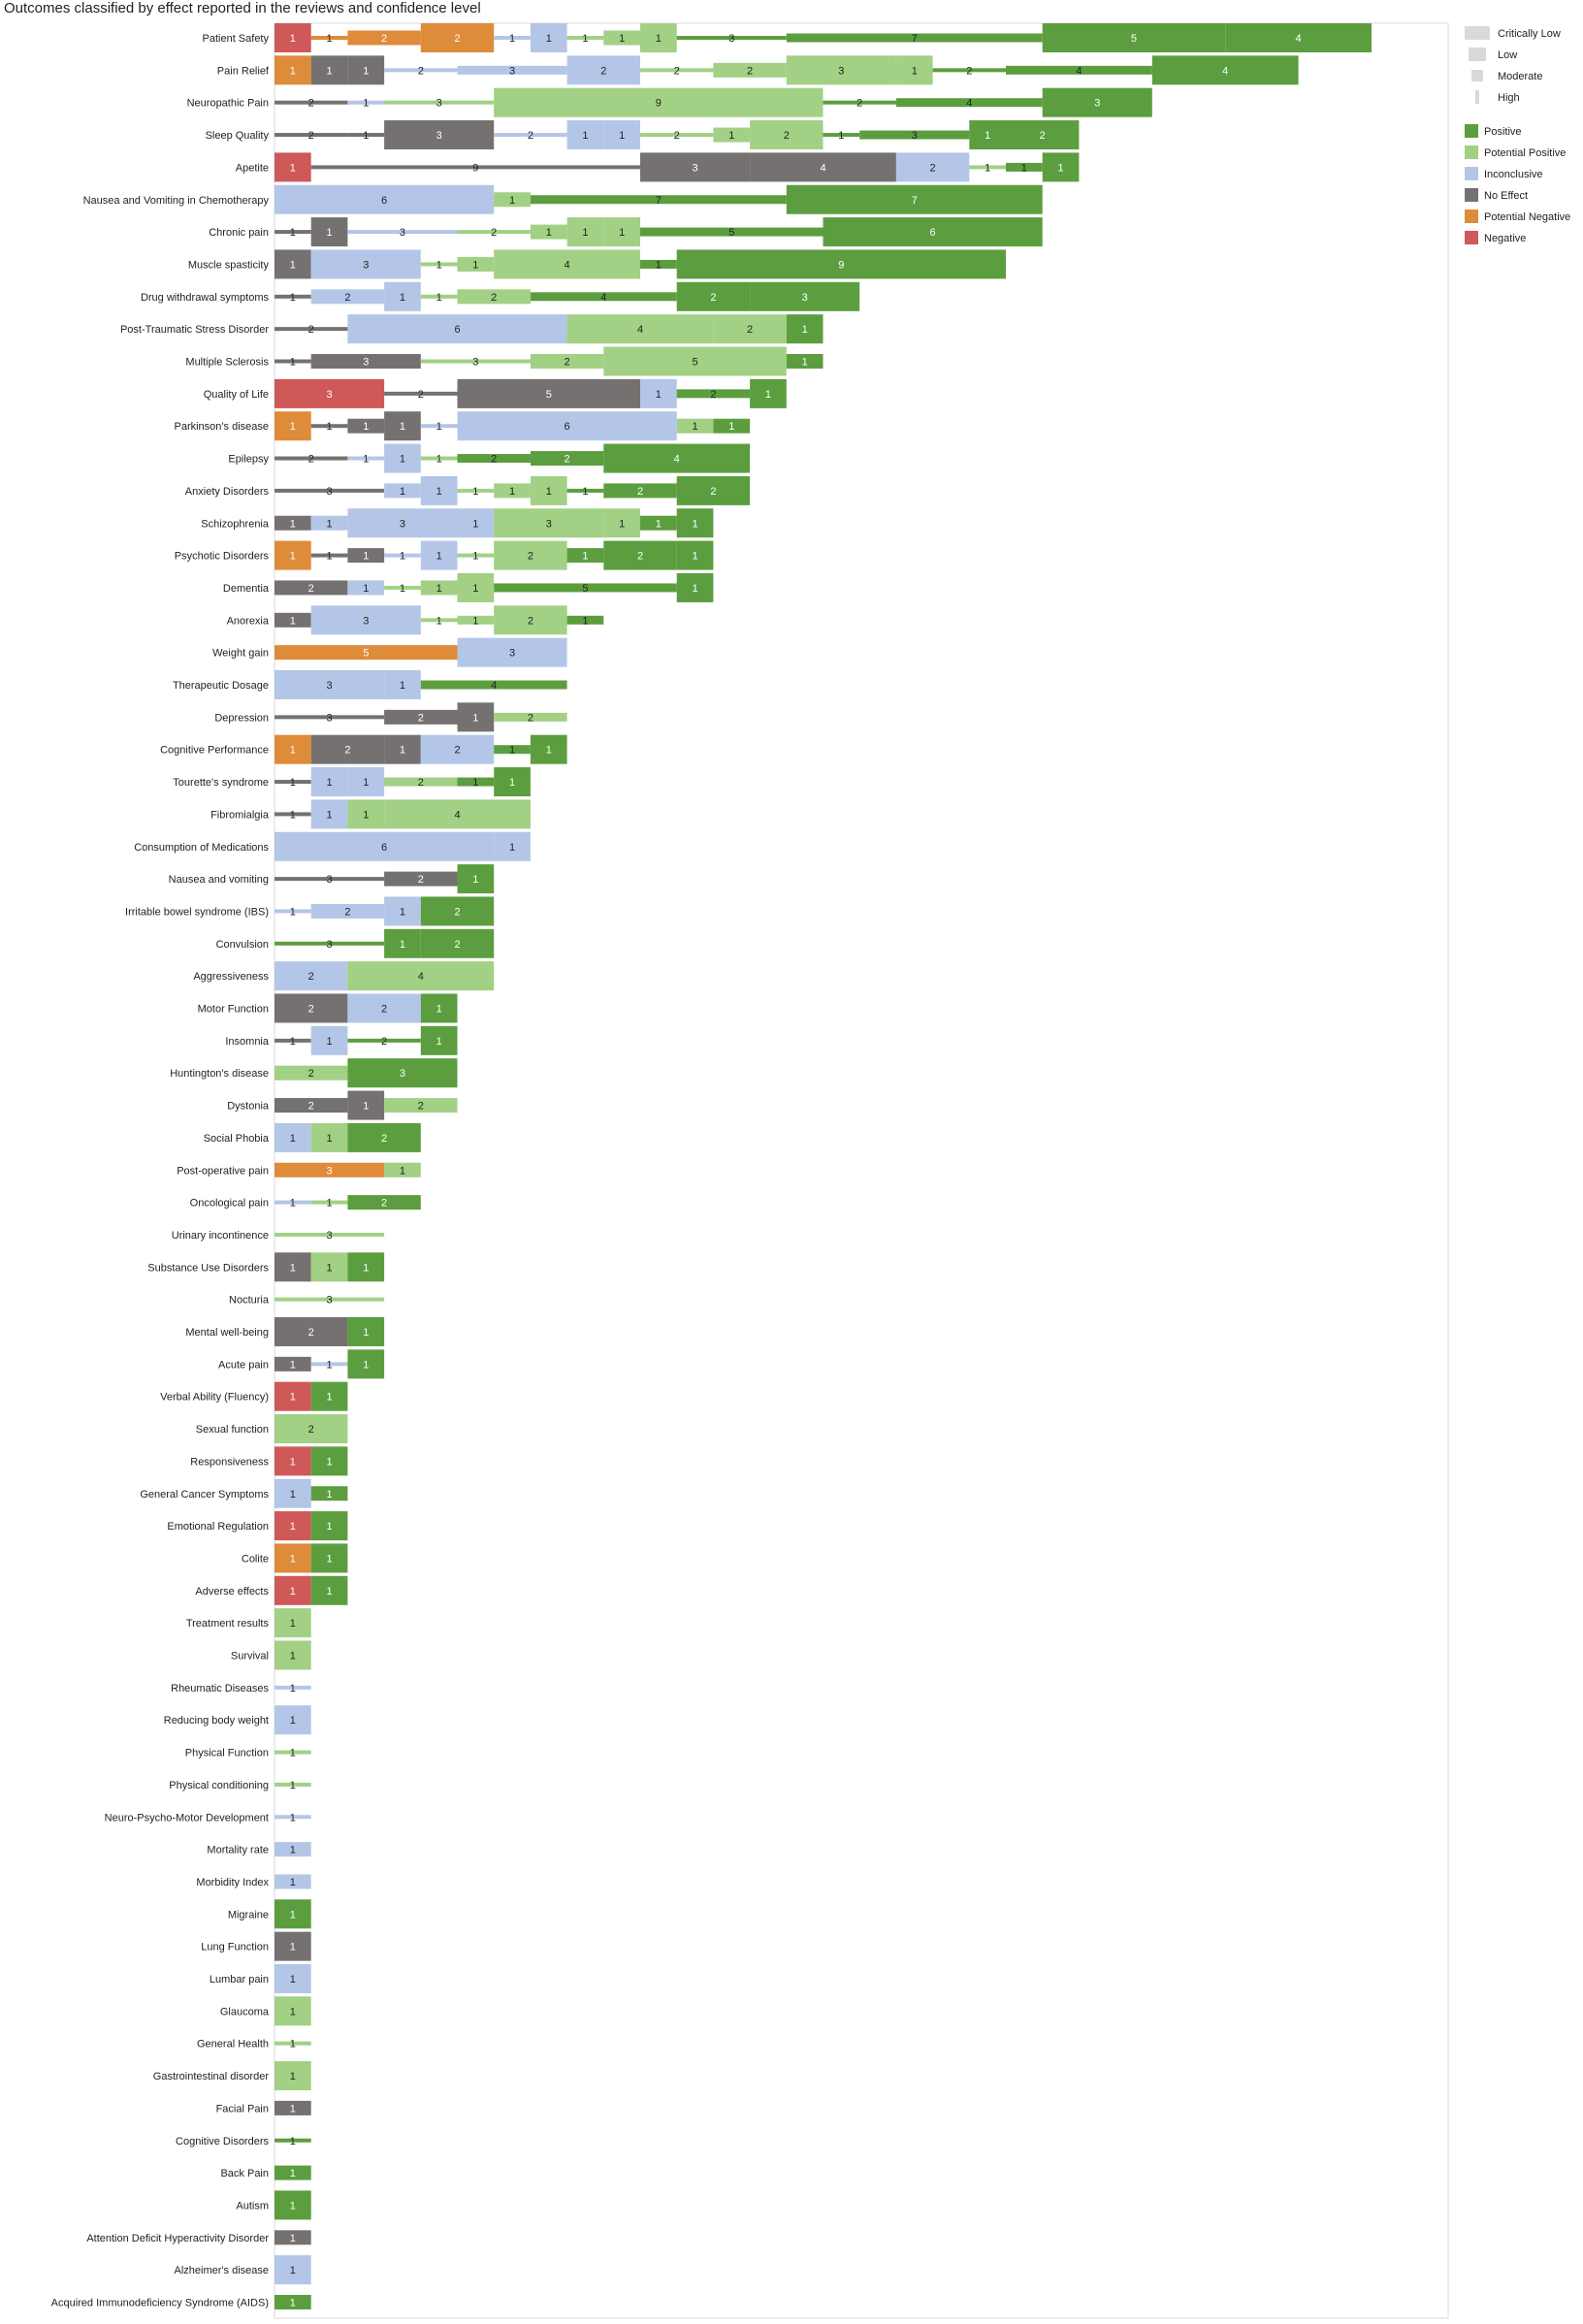 This screenshot has width=1583, height=2324. I want to click on category-label: Insomnia, so click(247, 1042).